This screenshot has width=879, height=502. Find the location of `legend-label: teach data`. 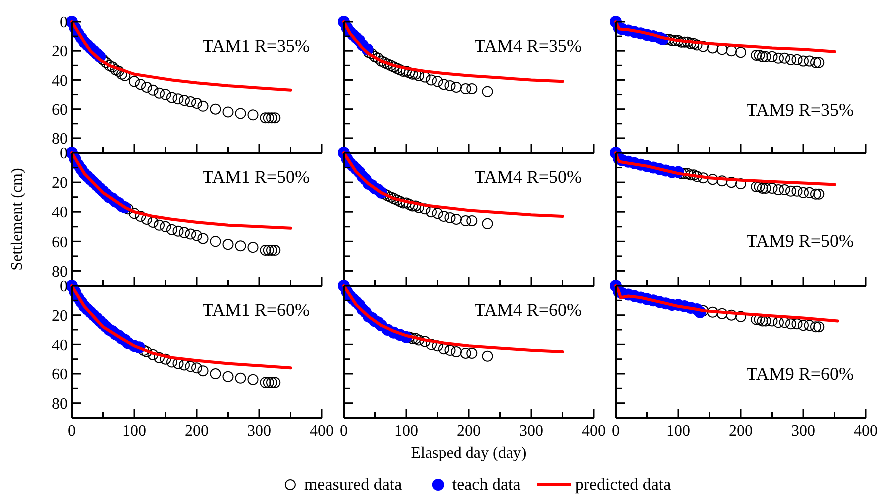

legend-label: teach data is located at coordinates (487, 484).